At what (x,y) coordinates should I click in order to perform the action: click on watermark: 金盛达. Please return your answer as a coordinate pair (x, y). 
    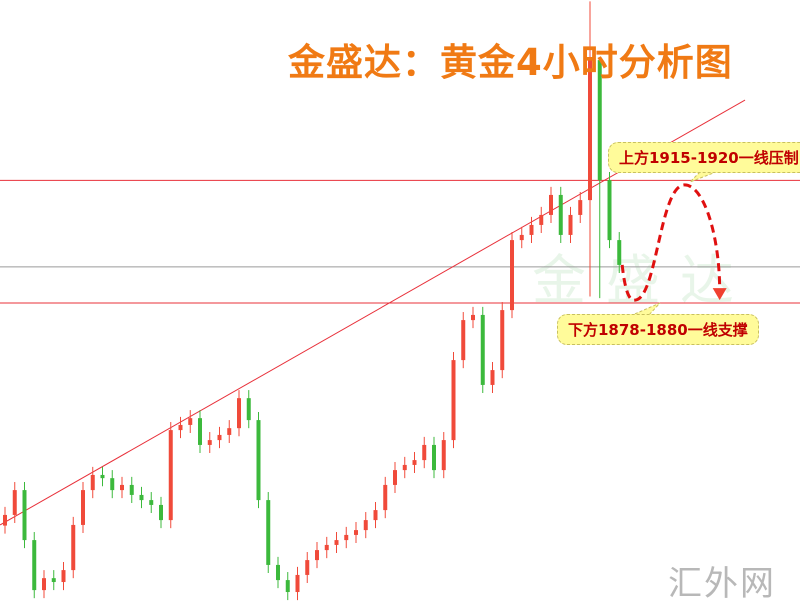
    Looking at the image, I should click on (643, 280).